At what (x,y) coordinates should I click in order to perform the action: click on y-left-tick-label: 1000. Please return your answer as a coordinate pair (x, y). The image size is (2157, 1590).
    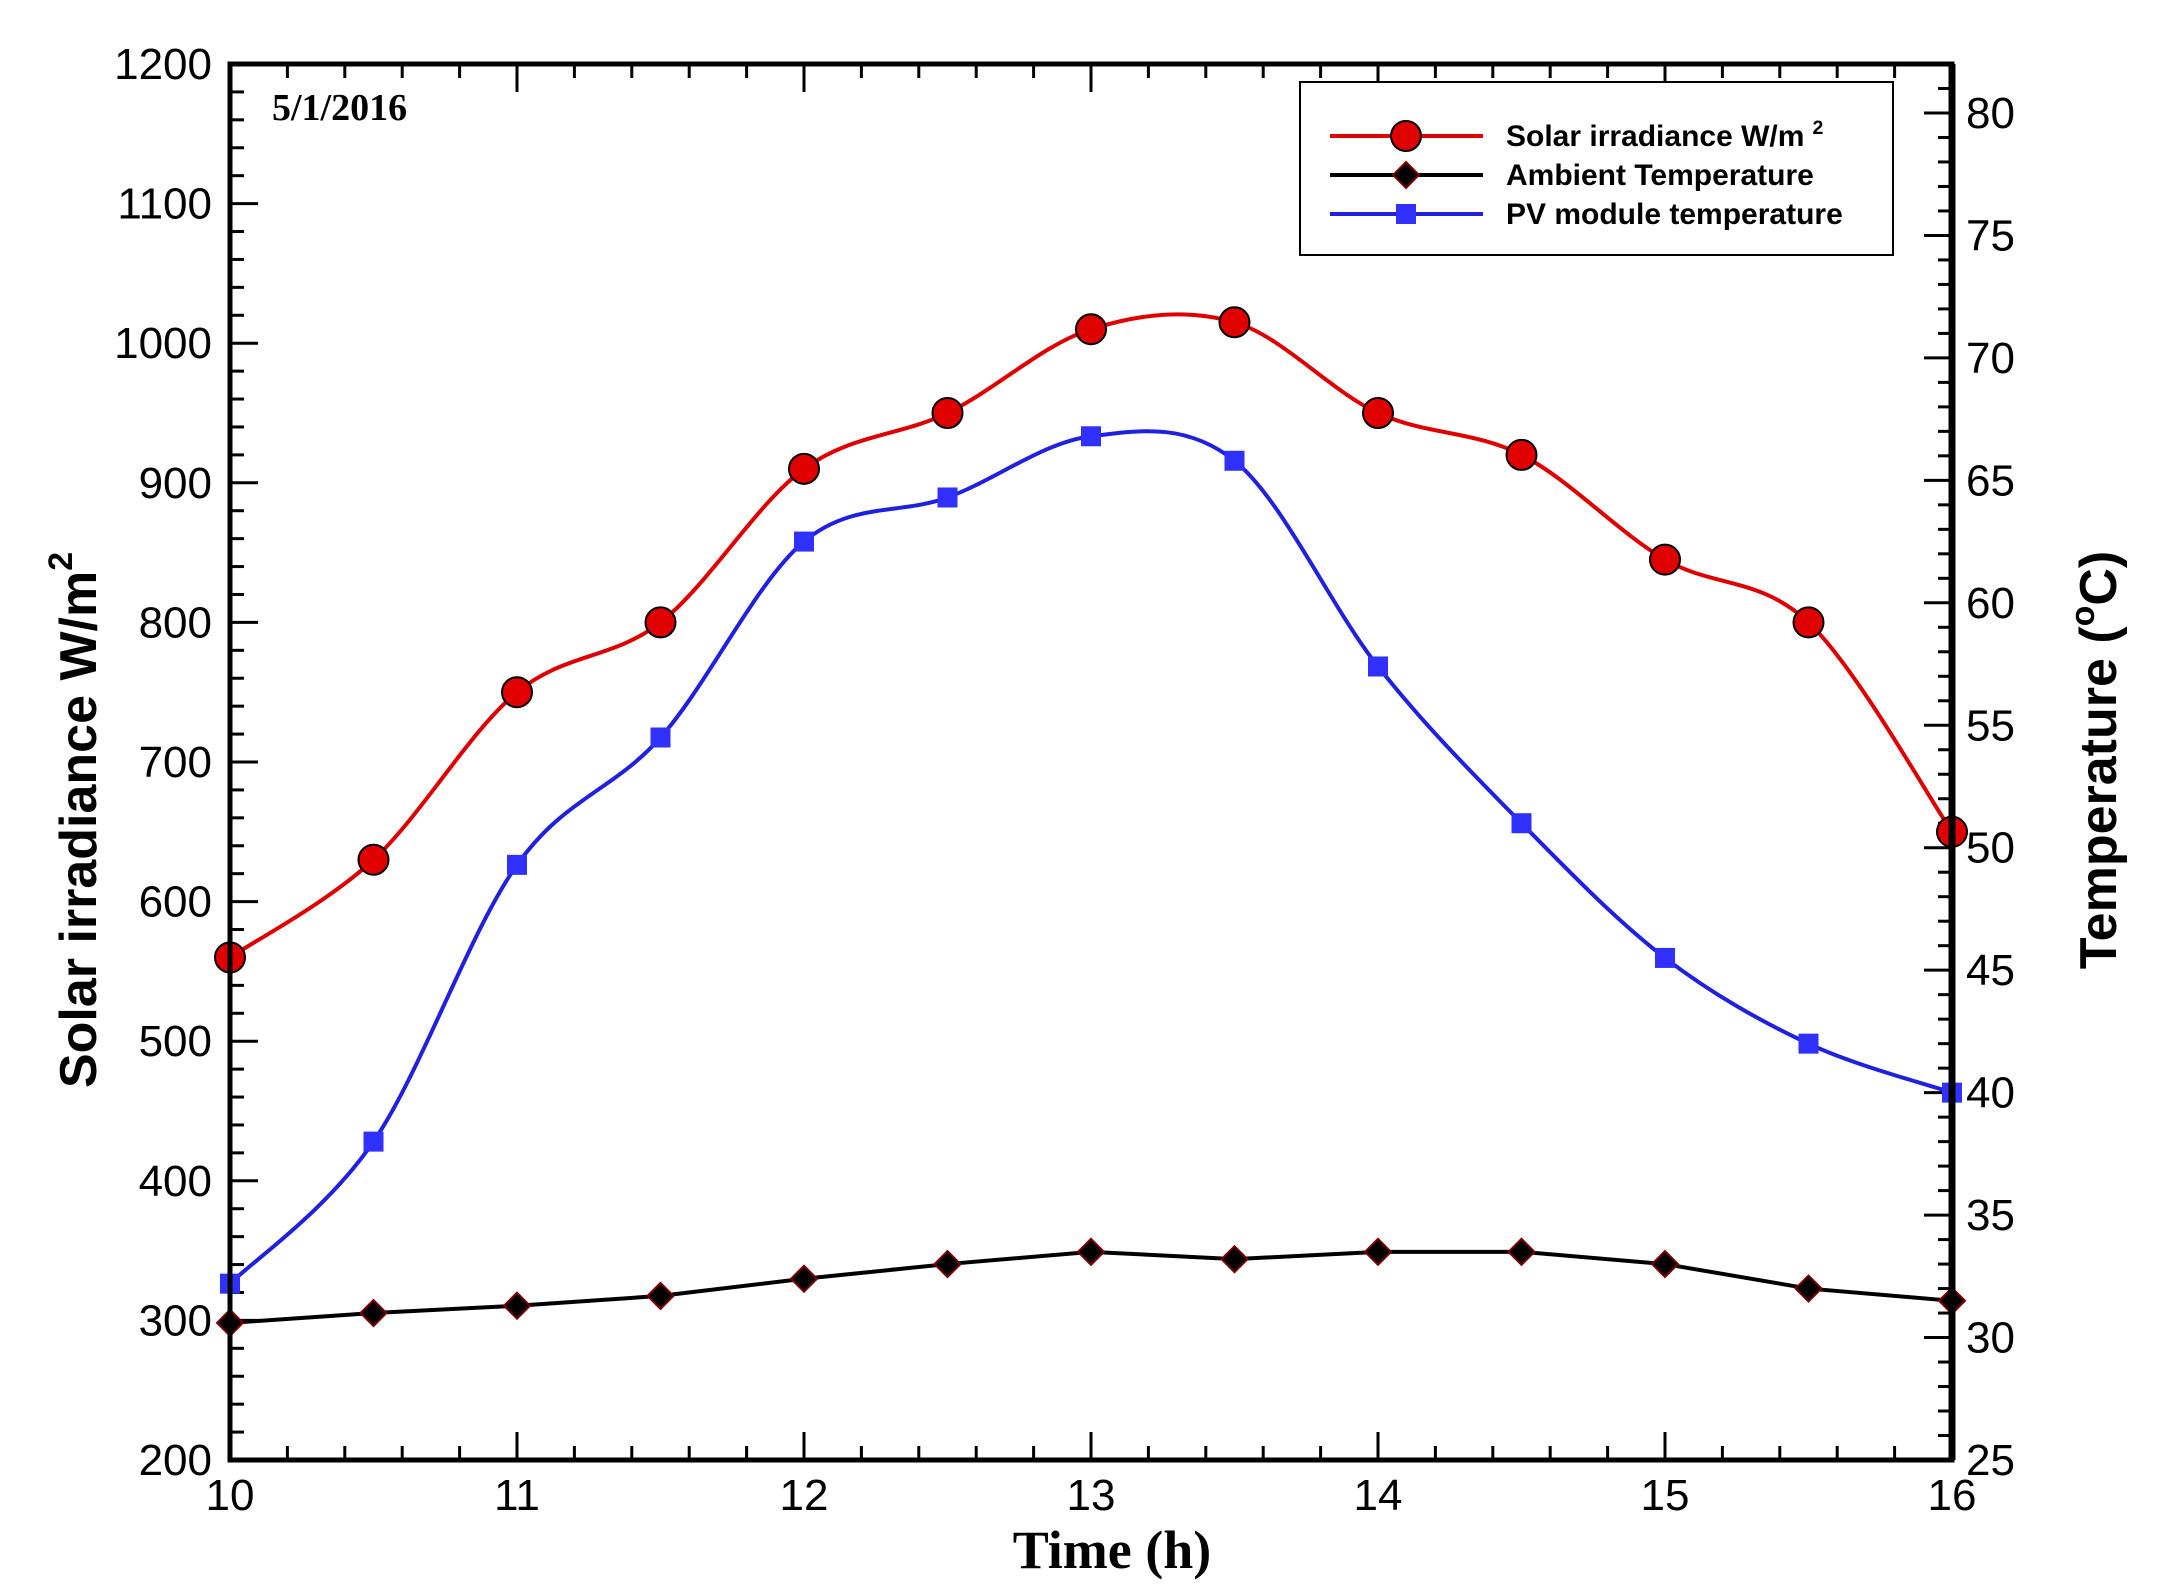
    Looking at the image, I should click on (163, 343).